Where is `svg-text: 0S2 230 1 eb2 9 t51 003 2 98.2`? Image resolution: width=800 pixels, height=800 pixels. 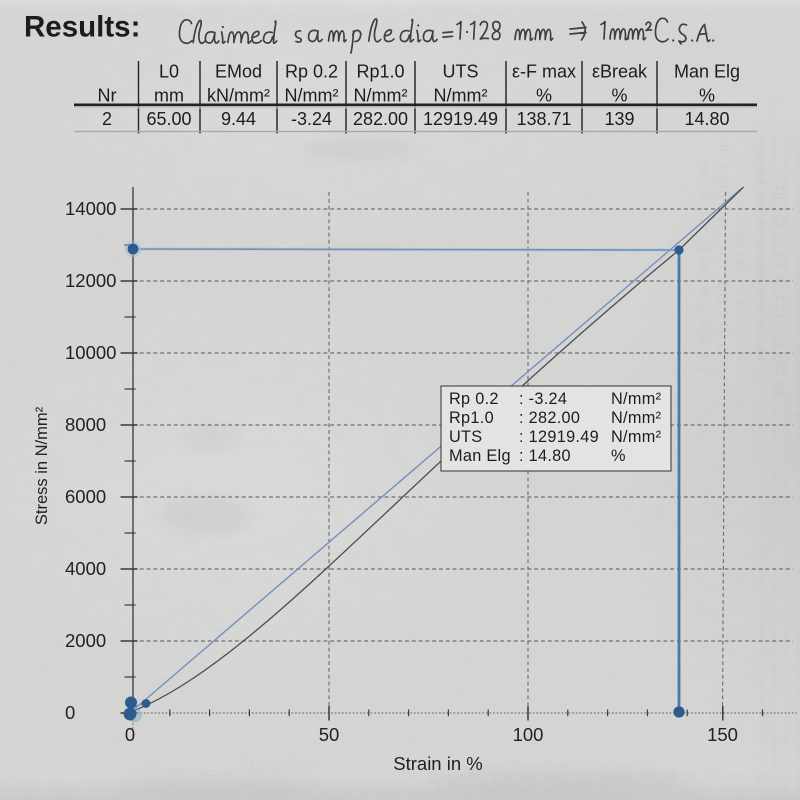
svg-text: 0S2 230 1 eb2 9 t51 003 2 98.2 is located at coordinates (722, 248).